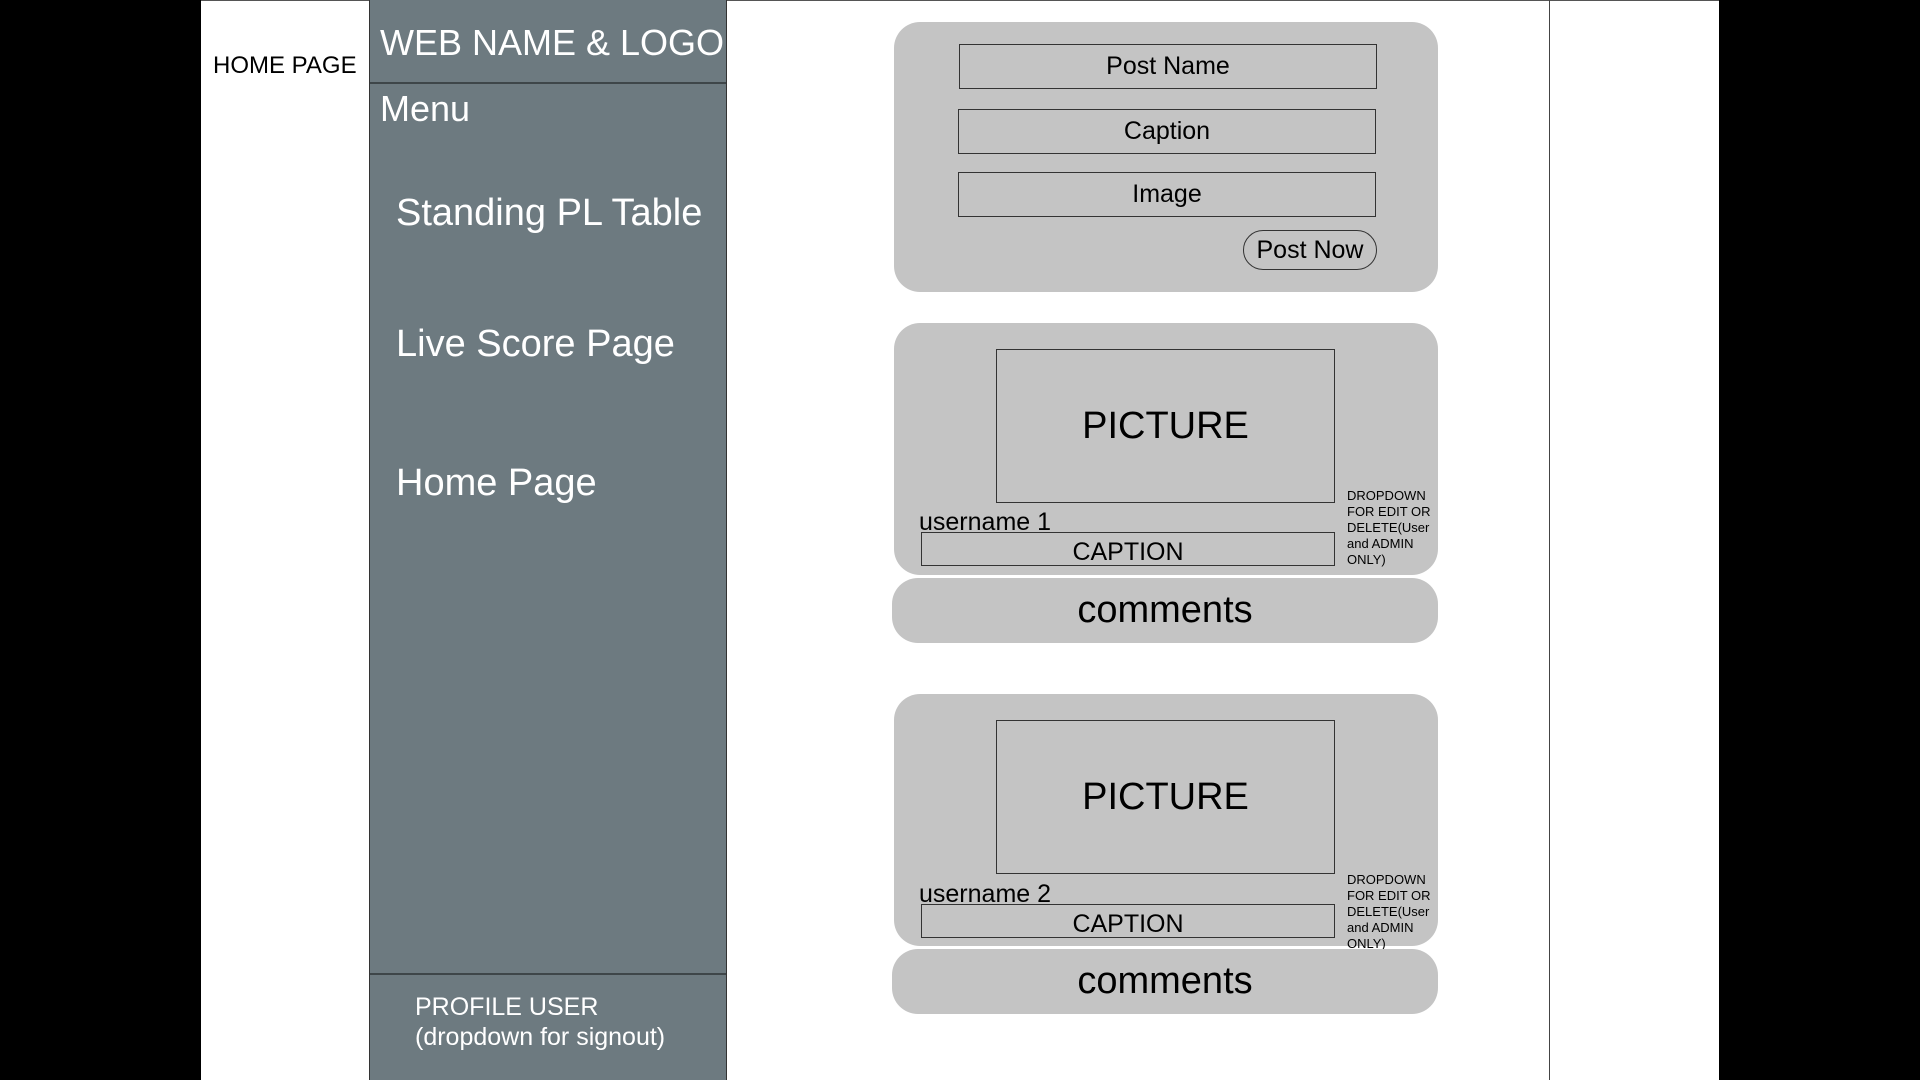  Describe the element at coordinates (507, 1007) in the screenshot. I see `profile-label: PROFILE USER` at that location.